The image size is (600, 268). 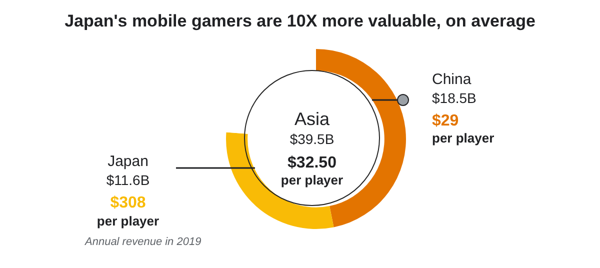 What do you see at coordinates (452, 79) in the screenshot?
I see `slice-label: China` at bounding box center [452, 79].